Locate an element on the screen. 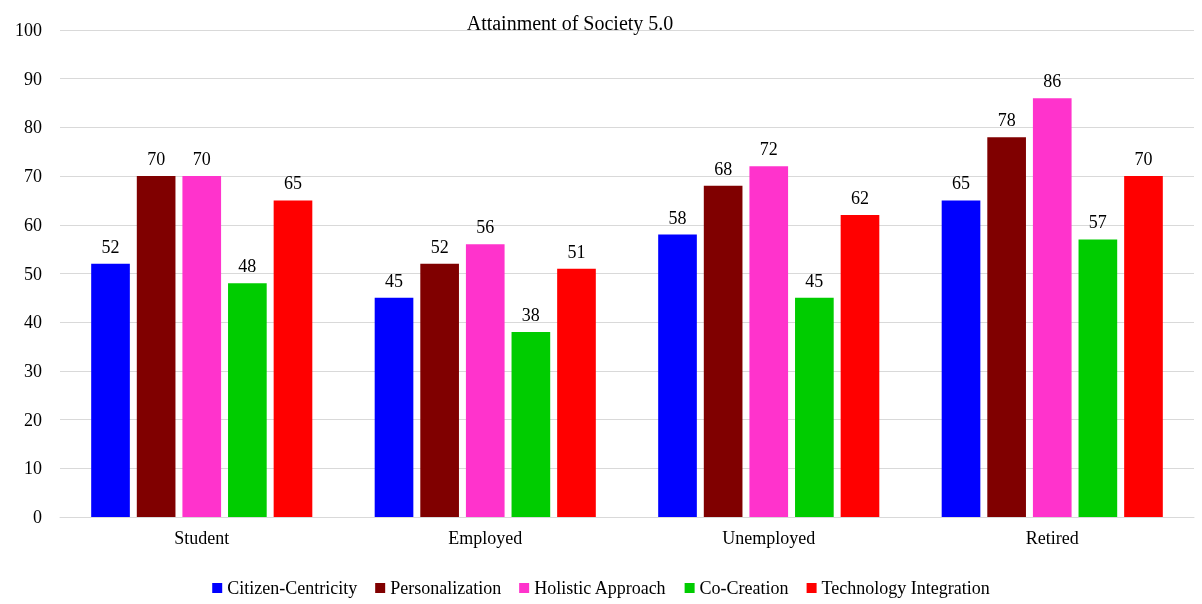 The image size is (1202, 604). x-tick-label: Student is located at coordinates (202, 538).